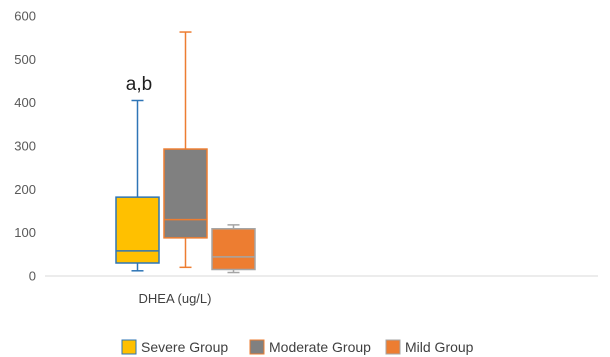 The width and height of the screenshot is (610, 357). What do you see at coordinates (25, 59) in the screenshot?
I see `y-tick-label: 500` at bounding box center [25, 59].